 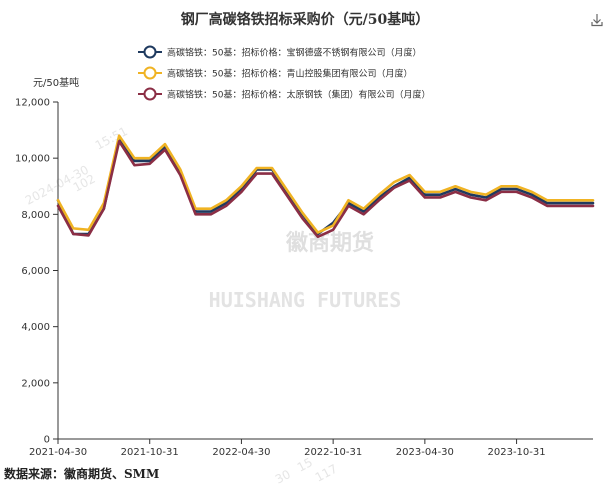 I want to click on y-tick-label: 4,000, so click(x=35, y=327).